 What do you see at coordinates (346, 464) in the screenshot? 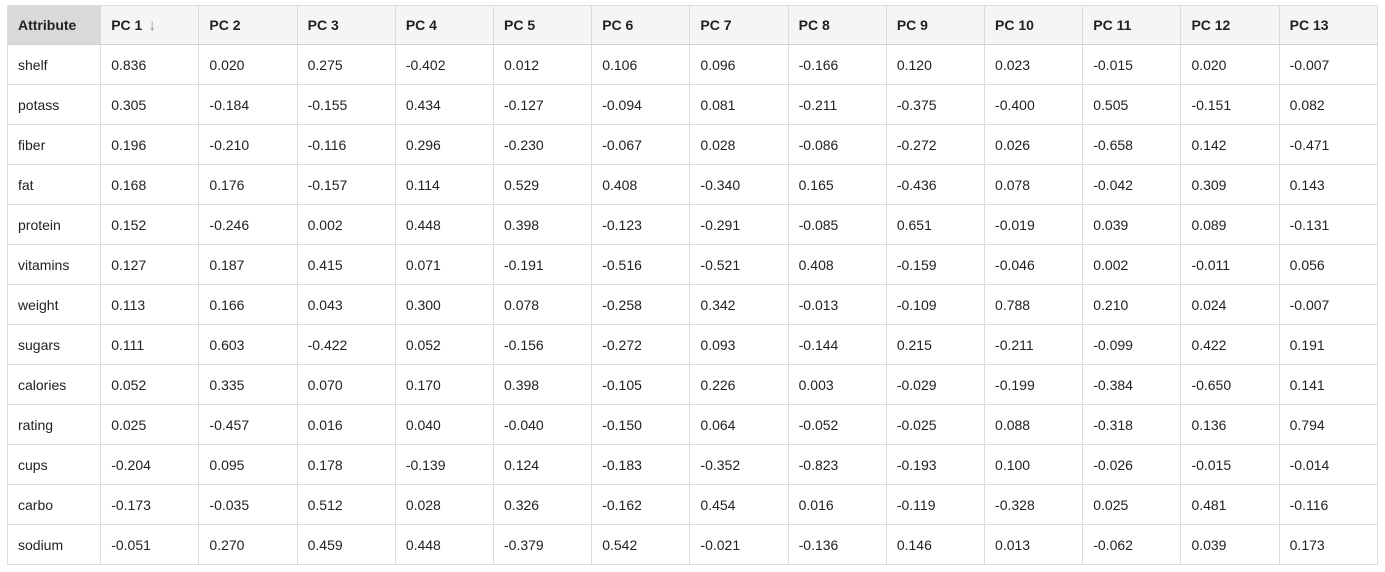
I see `loading-cell: 0.178` at bounding box center [346, 464].